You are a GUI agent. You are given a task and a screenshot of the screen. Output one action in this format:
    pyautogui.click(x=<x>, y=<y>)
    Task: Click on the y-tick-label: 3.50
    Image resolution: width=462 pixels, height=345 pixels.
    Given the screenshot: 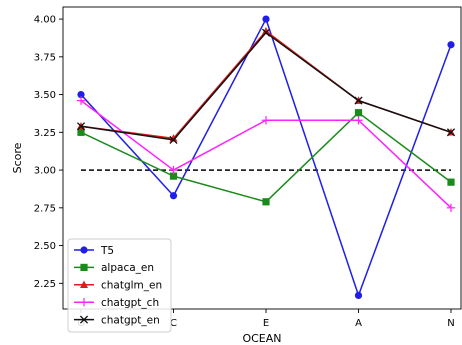 What is the action you would take?
    pyautogui.click(x=45, y=95)
    